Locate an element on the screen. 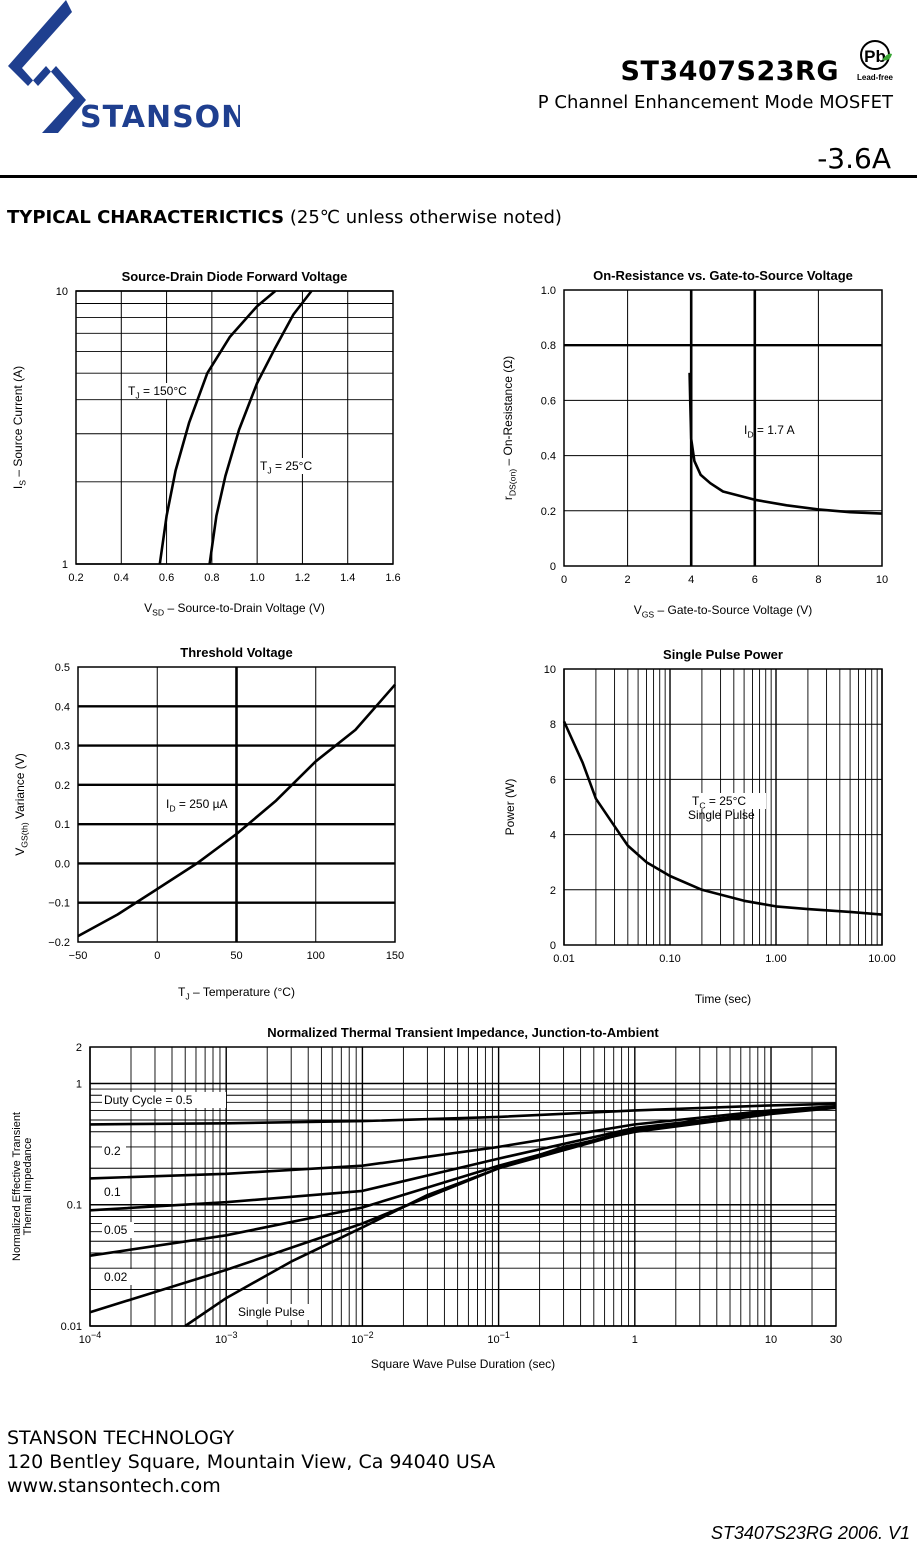  x-tick-label: 100 is located at coordinates (316, 956).